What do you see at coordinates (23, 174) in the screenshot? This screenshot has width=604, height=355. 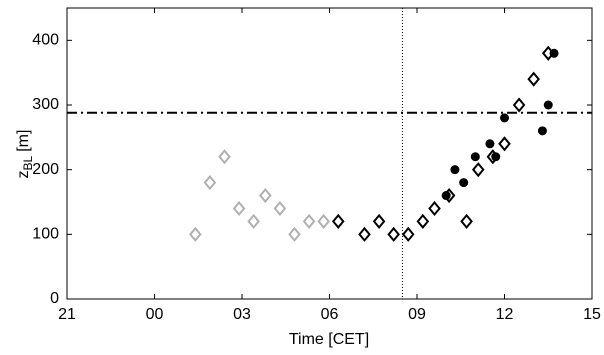 I see `y-label-main: z` at bounding box center [23, 174].